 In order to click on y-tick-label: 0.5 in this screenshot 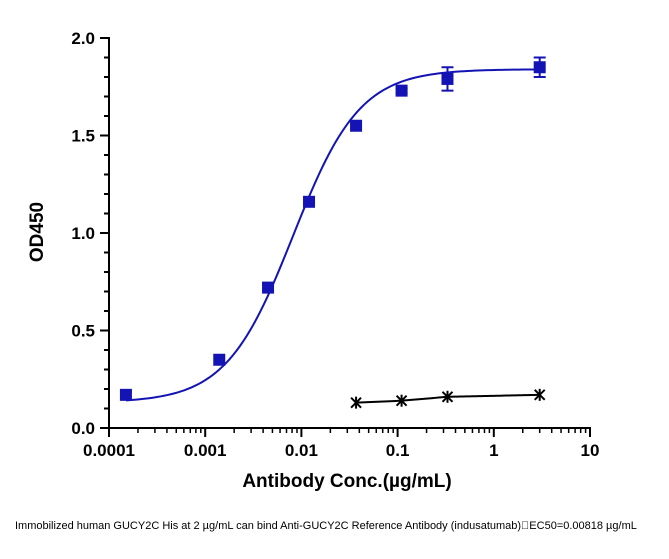, I will do `click(83, 331)`.